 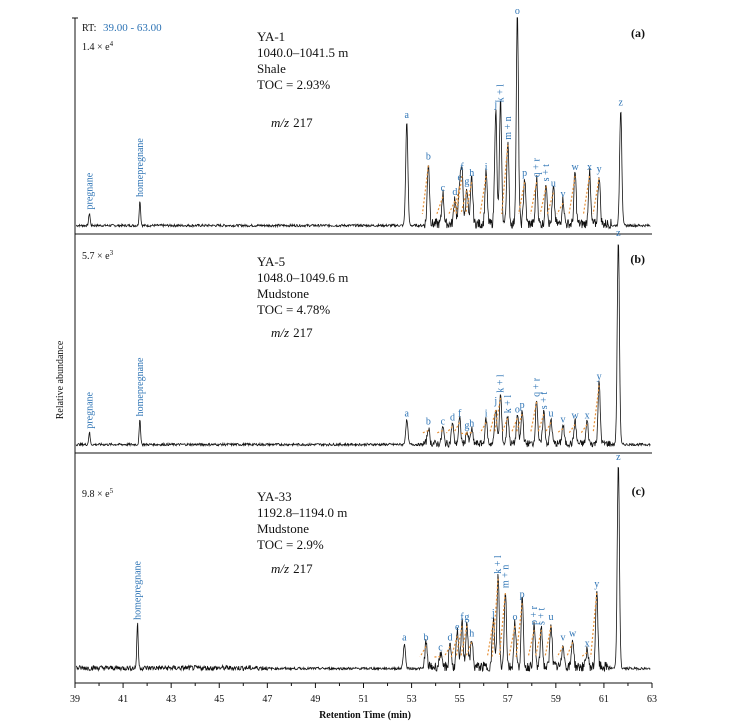 I want to click on x-tick-label-45: 45, so click(x=219, y=699).